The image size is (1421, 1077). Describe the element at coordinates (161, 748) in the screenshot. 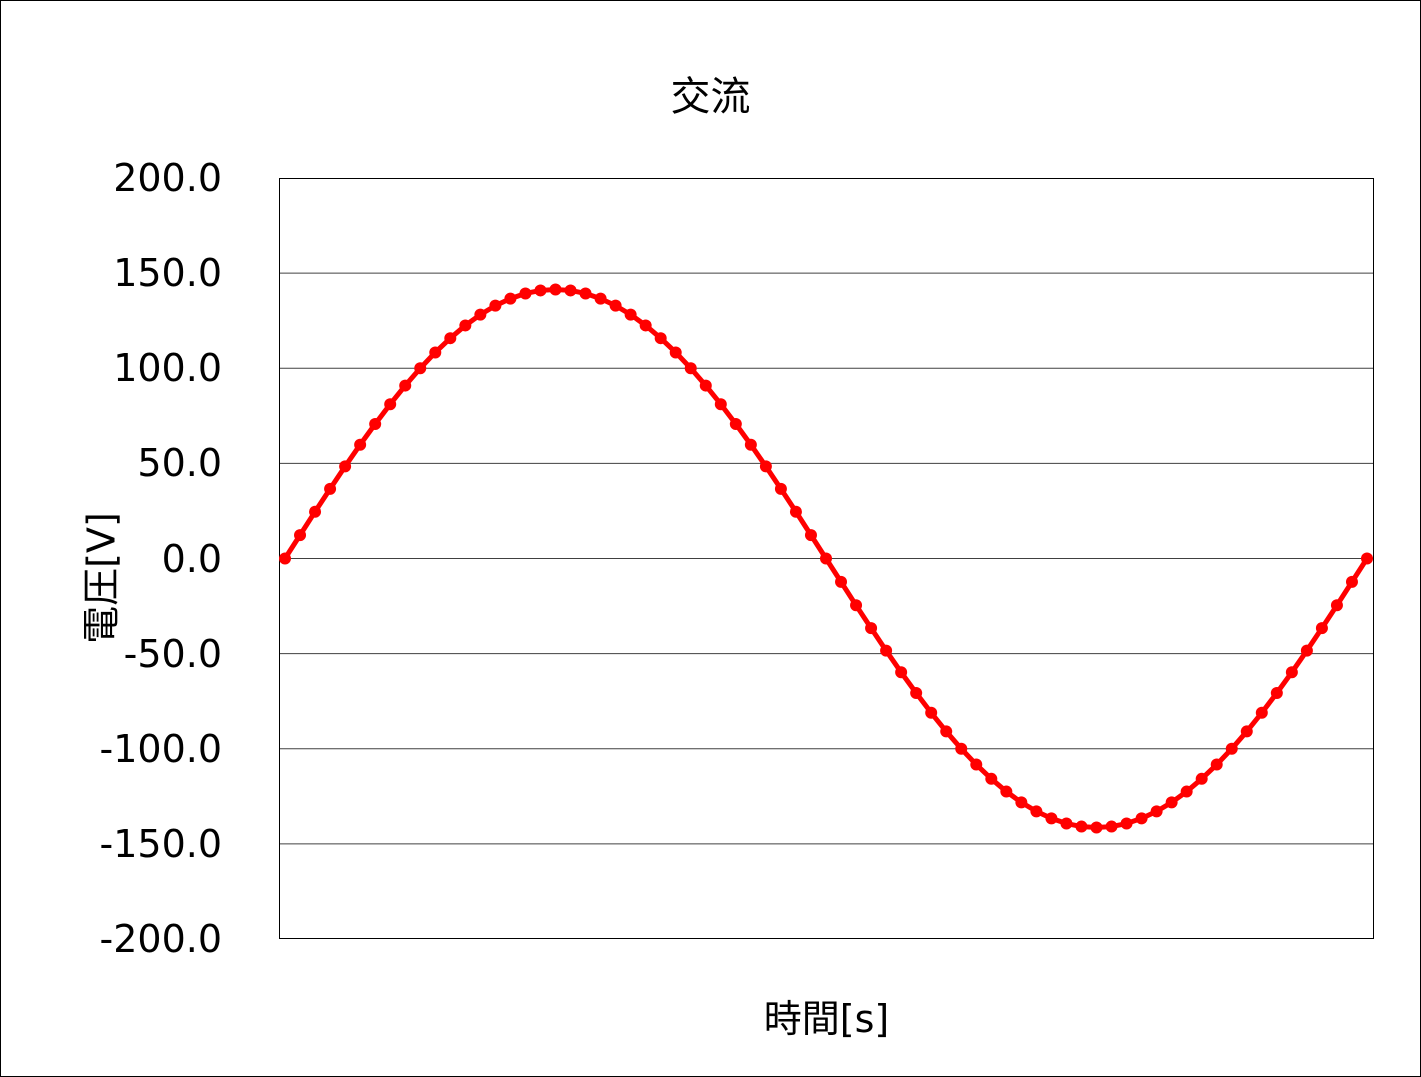

I see `y-tick-label: -100.0` at that location.